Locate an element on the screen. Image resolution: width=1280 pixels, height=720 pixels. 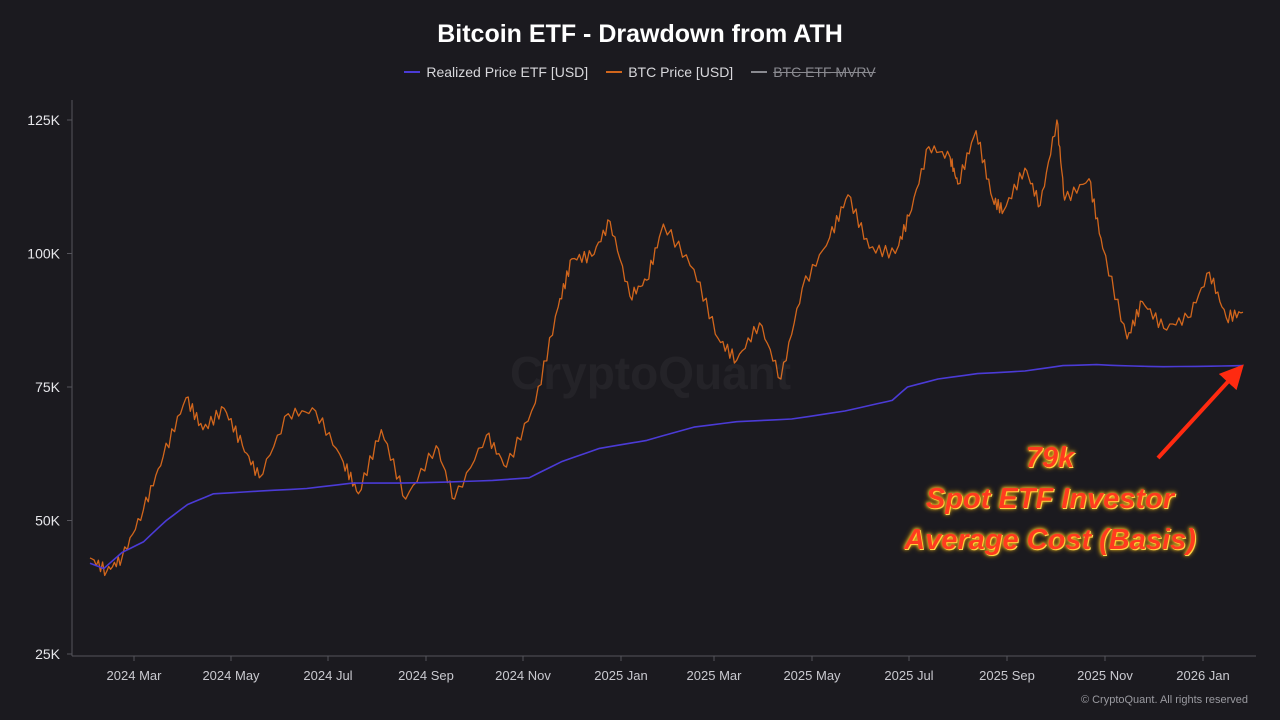
annotation-line: Average Cost (Basis) is located at coordinates (1050, 540).